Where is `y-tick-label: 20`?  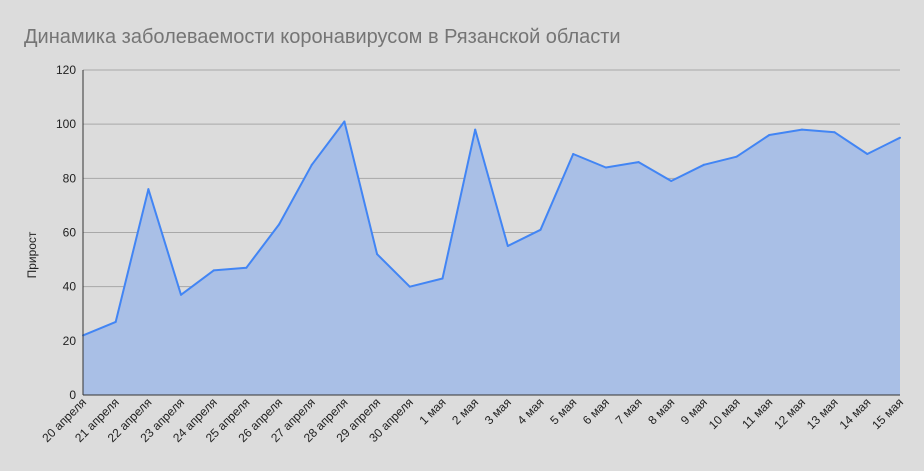 y-tick-label: 20 is located at coordinates (70, 341).